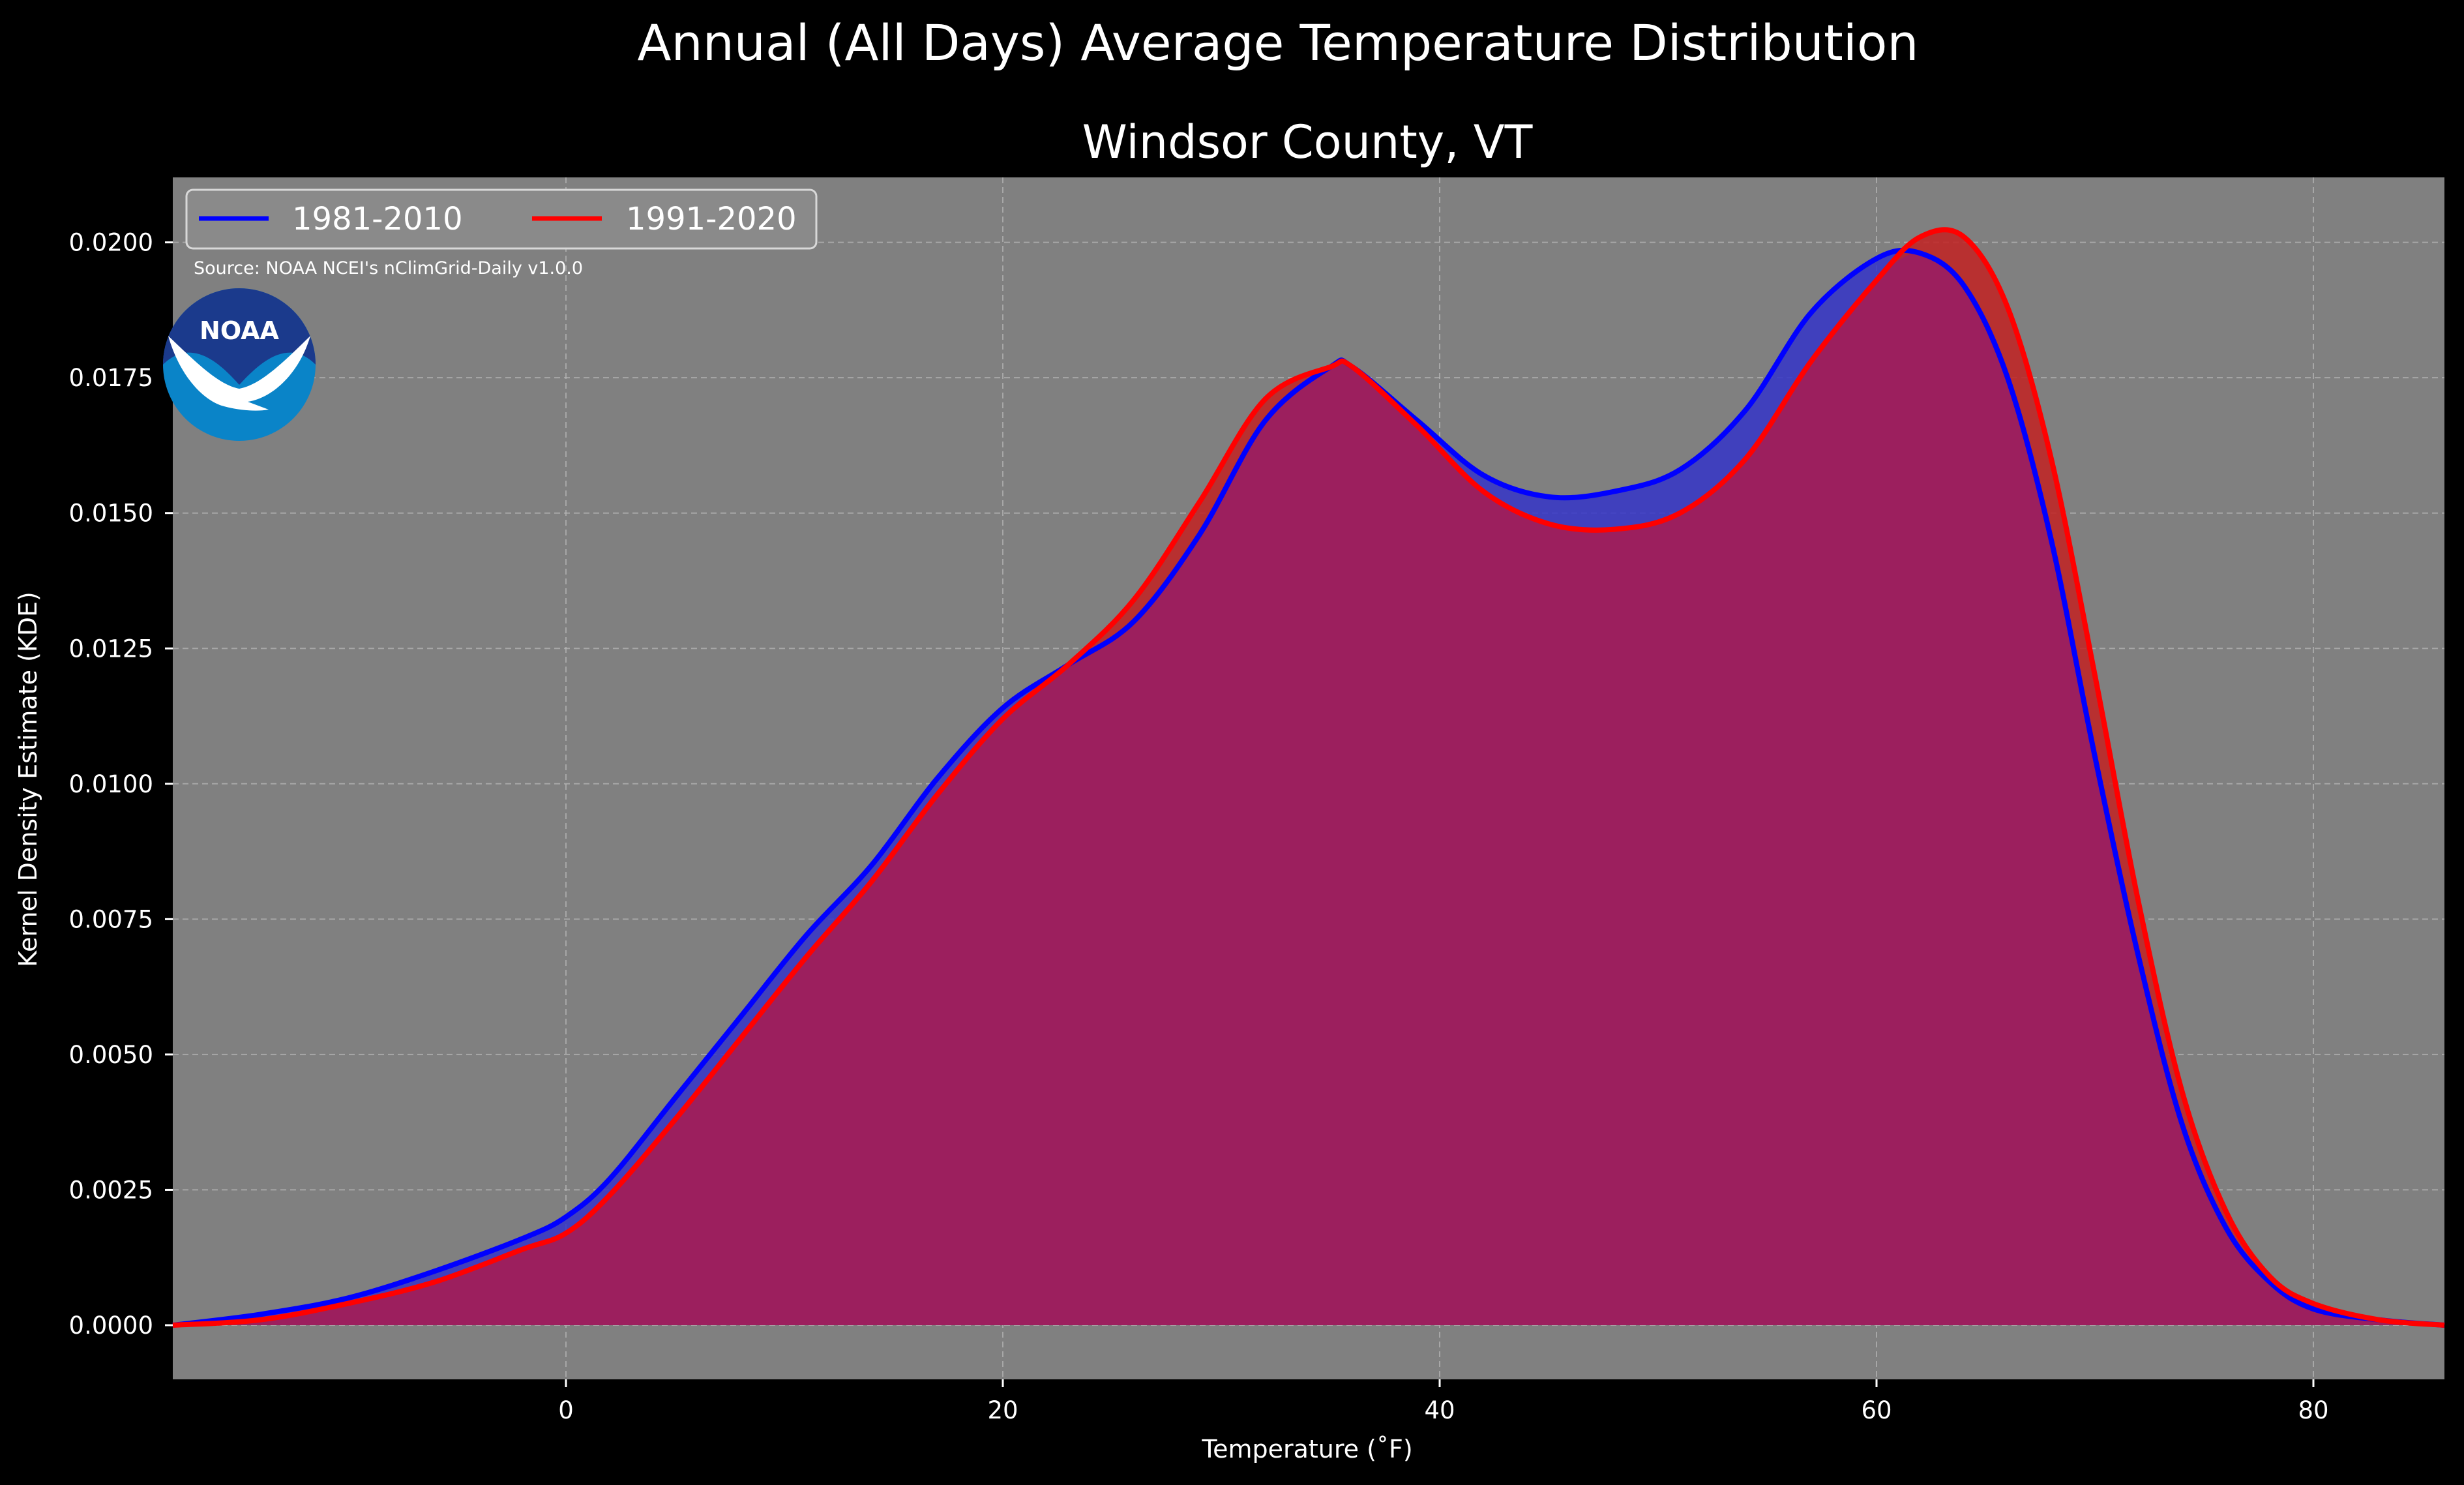  What do you see at coordinates (1876, 1410) in the screenshot?
I see `x-tick-label: 60` at bounding box center [1876, 1410].